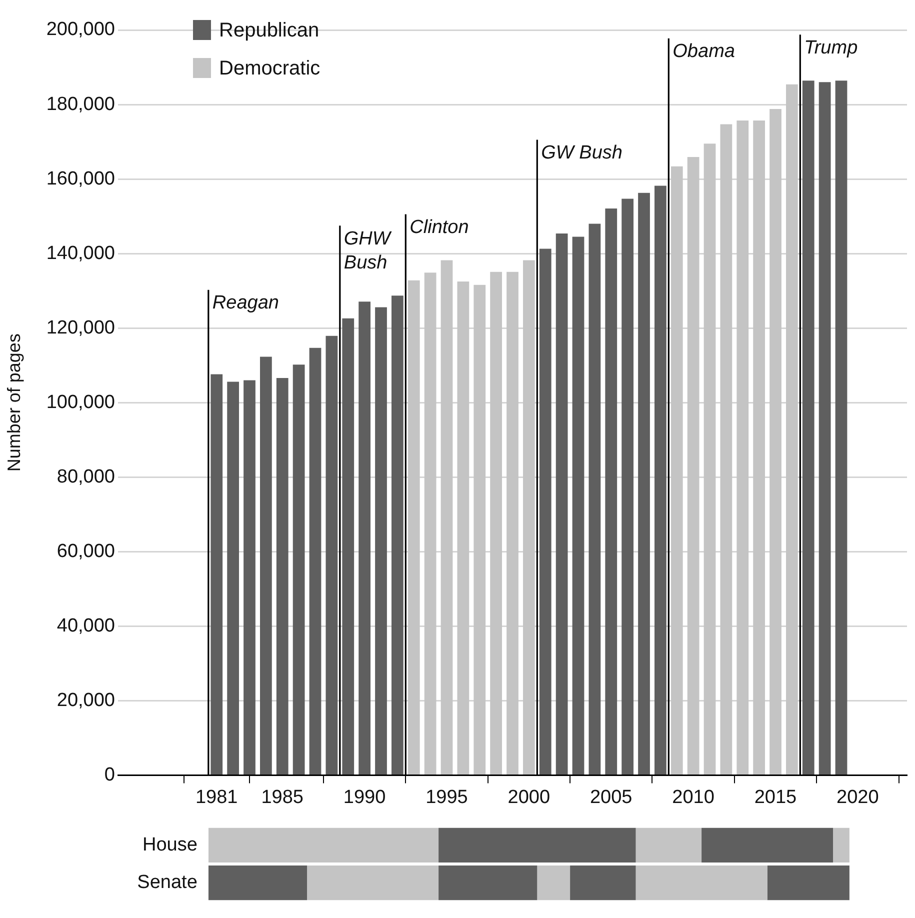  I want to click on legend-label: Republican, so click(269, 31).